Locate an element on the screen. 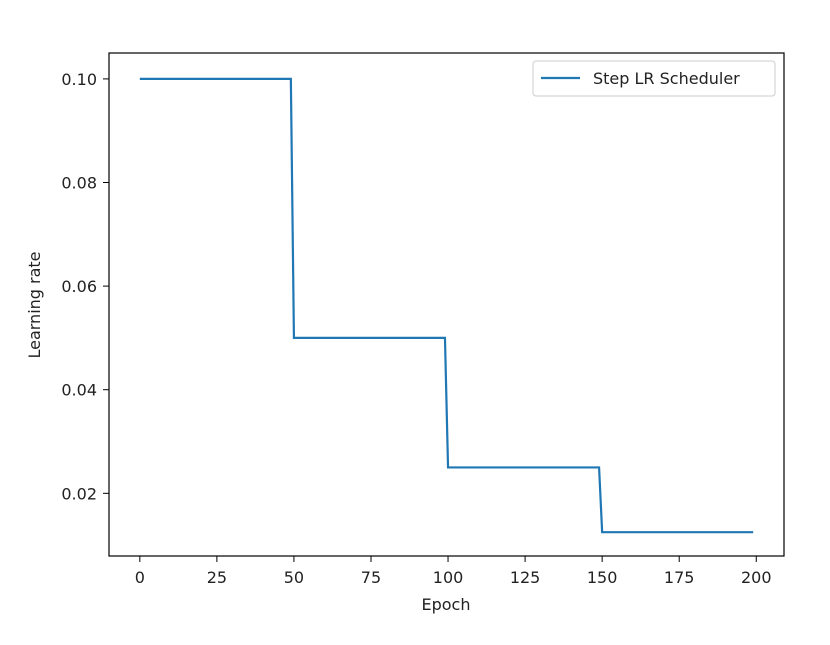 This screenshot has width=830, height=645. y-tick-label: 0.02 is located at coordinates (79, 493).